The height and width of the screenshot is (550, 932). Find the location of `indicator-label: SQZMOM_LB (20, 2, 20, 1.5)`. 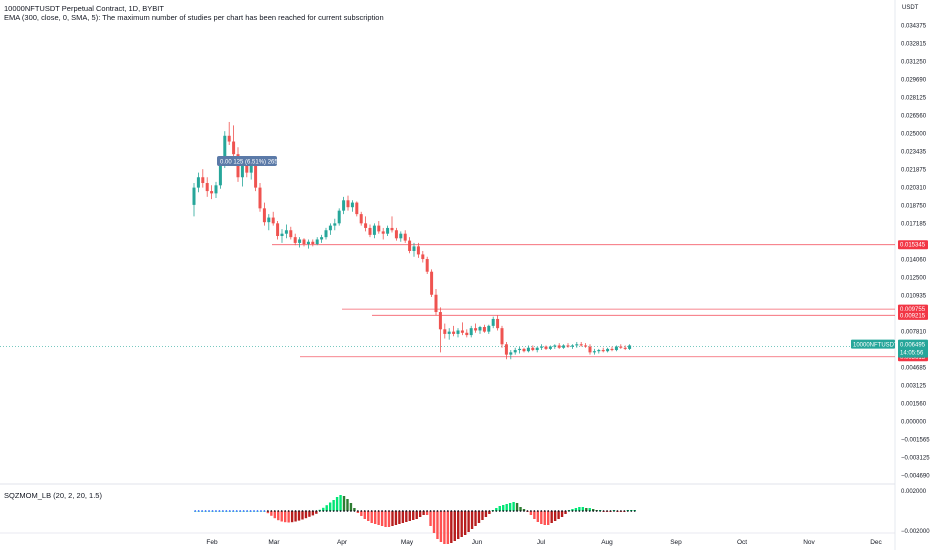

indicator-label: SQZMOM_LB (20, 2, 20, 1.5) is located at coordinates (53, 495).